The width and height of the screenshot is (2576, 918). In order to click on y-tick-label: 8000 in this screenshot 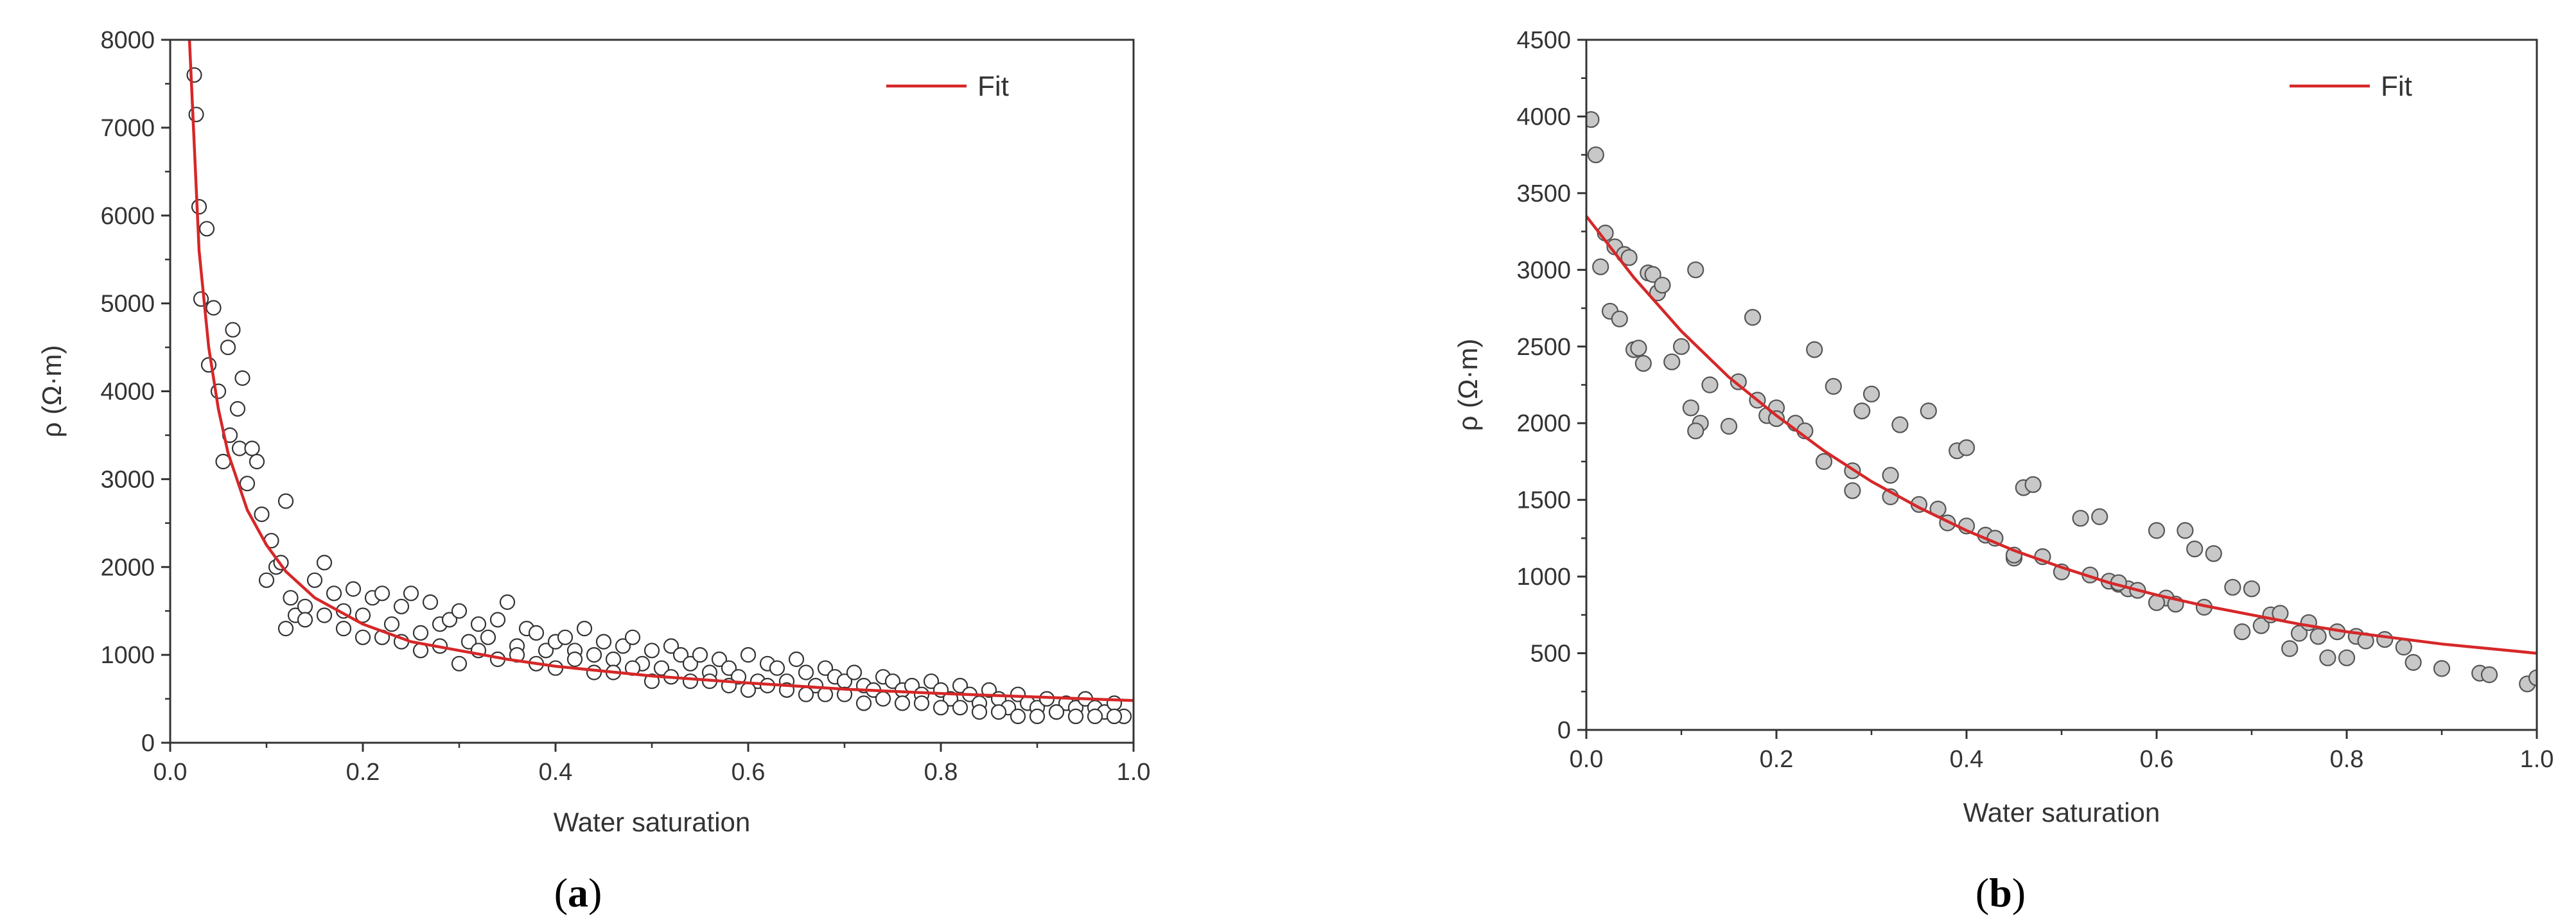, I will do `click(127, 40)`.